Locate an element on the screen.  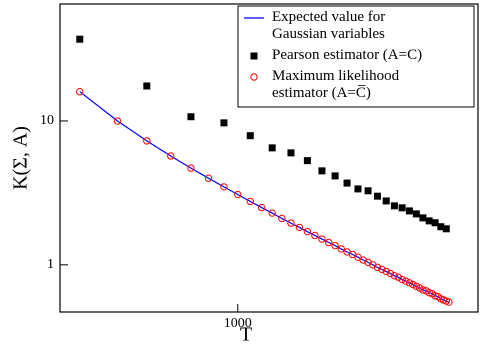
legend-line: estimator (A=C̅) is located at coordinates (321, 93).